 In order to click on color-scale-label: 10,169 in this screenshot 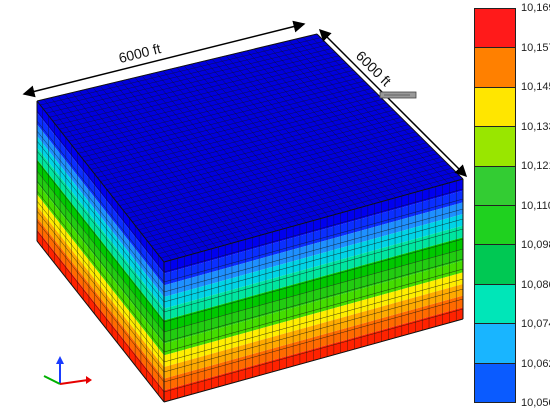, I will do `click(535, 8)`.